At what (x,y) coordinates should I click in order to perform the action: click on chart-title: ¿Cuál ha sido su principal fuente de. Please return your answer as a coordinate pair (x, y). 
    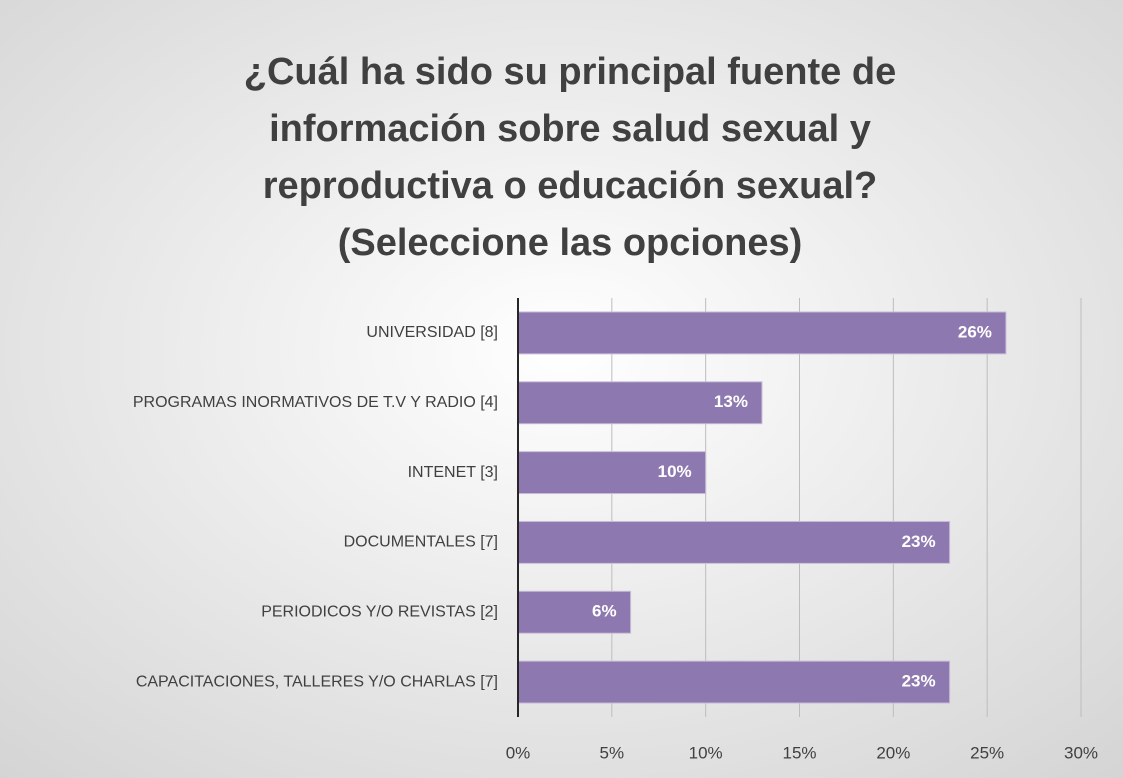
    Looking at the image, I should click on (570, 72).